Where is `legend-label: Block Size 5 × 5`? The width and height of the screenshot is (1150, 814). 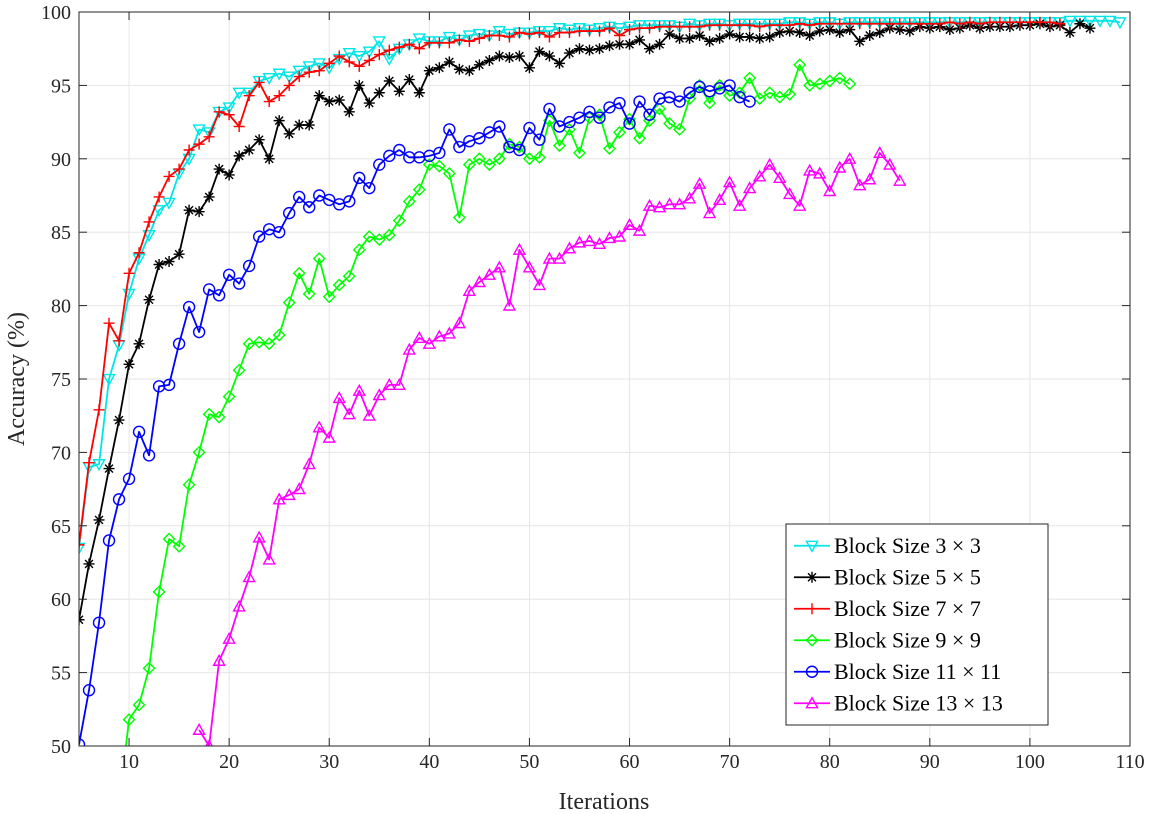 legend-label: Block Size 5 × 5 is located at coordinates (907, 576).